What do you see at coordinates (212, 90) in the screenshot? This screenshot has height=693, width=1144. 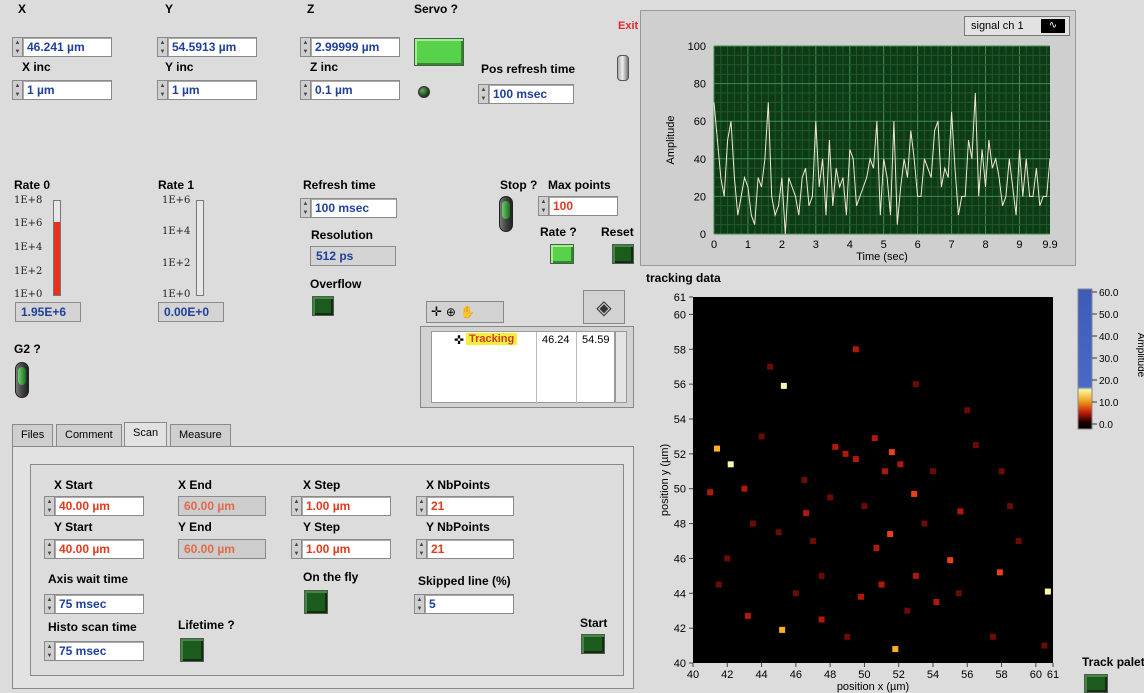 I see `y-inc-field: 1 µm` at bounding box center [212, 90].